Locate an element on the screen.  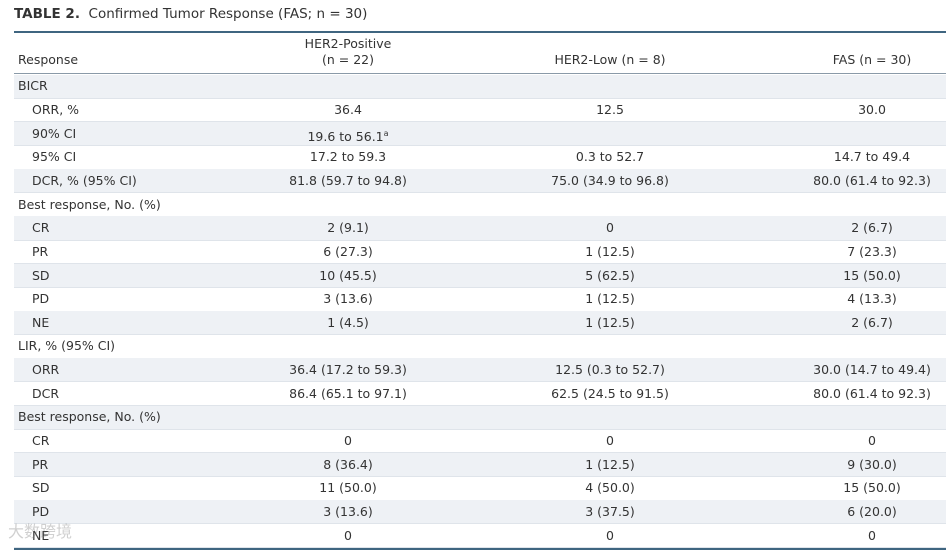
row-label: DCR, % (95% CI) is located at coordinates (84, 180).